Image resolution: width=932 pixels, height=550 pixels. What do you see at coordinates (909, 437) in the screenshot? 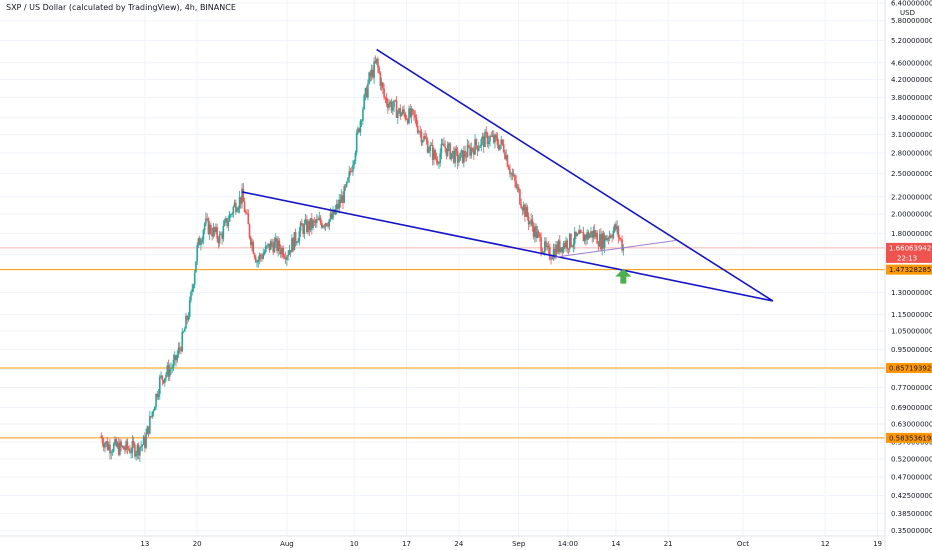
I see `support-price-tag` at bounding box center [909, 437].